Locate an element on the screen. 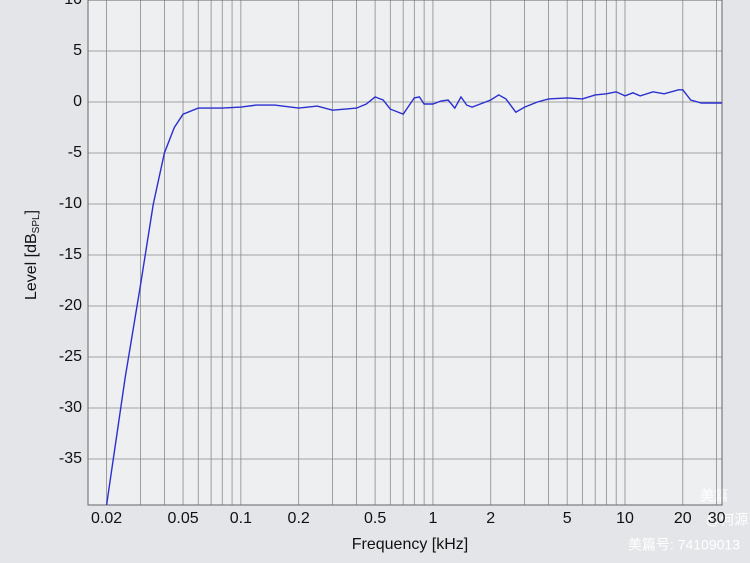  y-tick-label: -25 is located at coordinates (70, 356).